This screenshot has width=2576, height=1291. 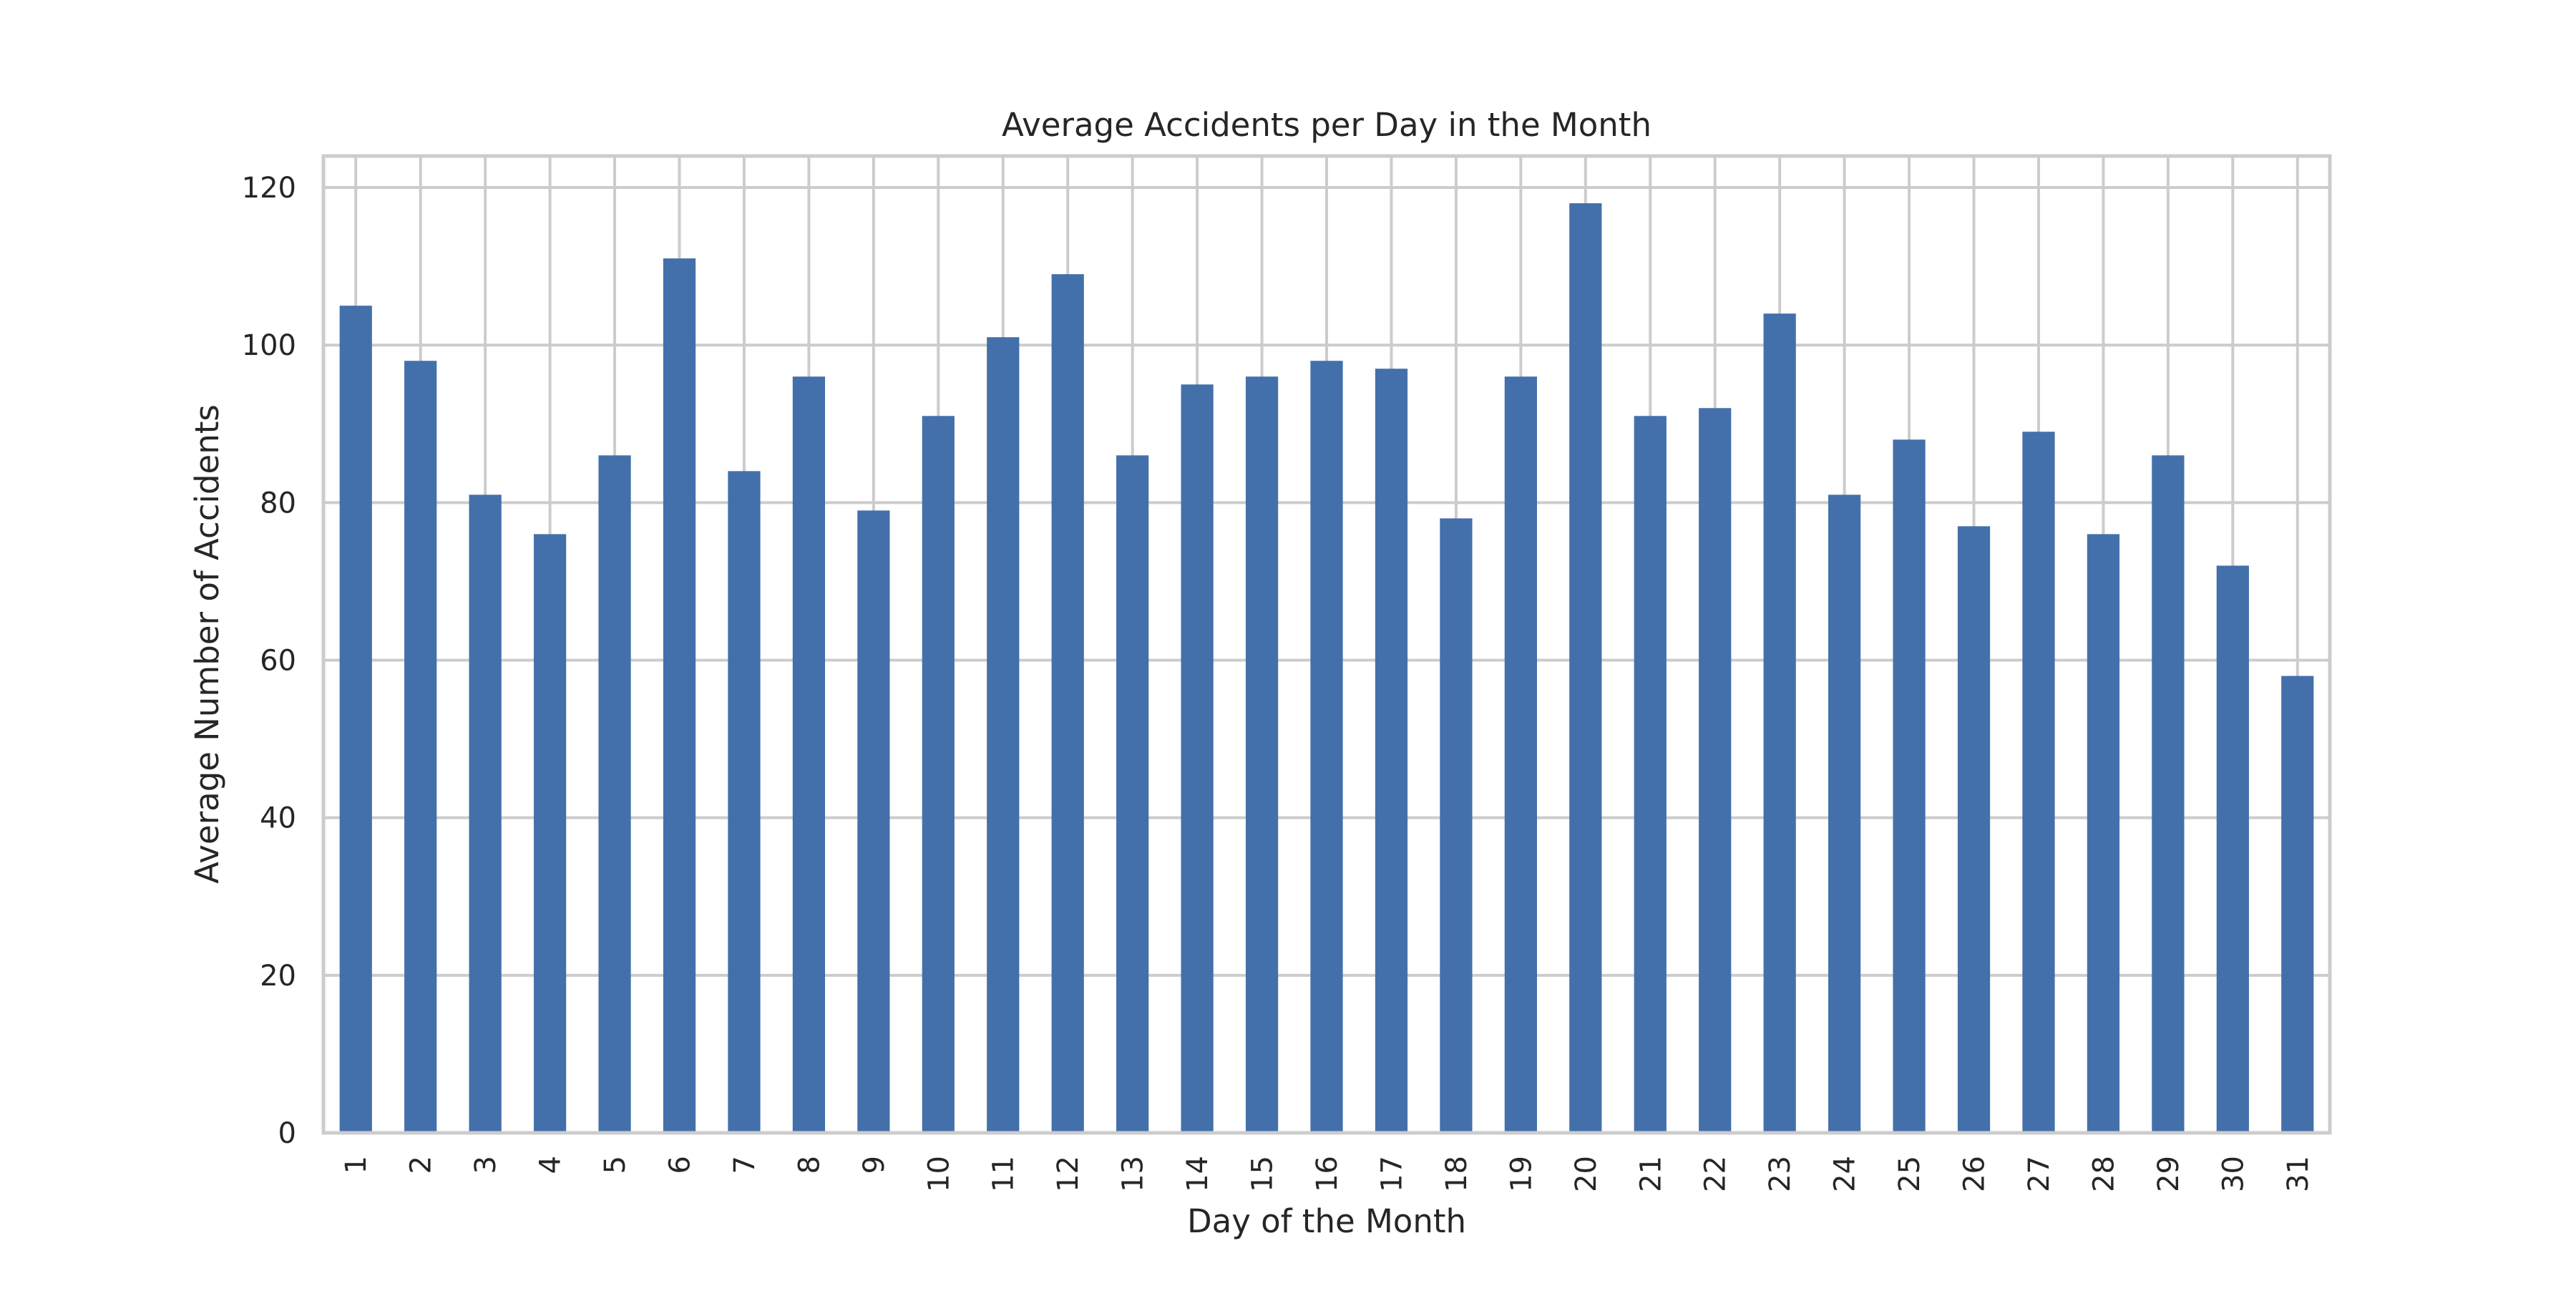 What do you see at coordinates (207, 644) in the screenshot?
I see `y-axis-label: Average Number of Accidents` at bounding box center [207, 644].